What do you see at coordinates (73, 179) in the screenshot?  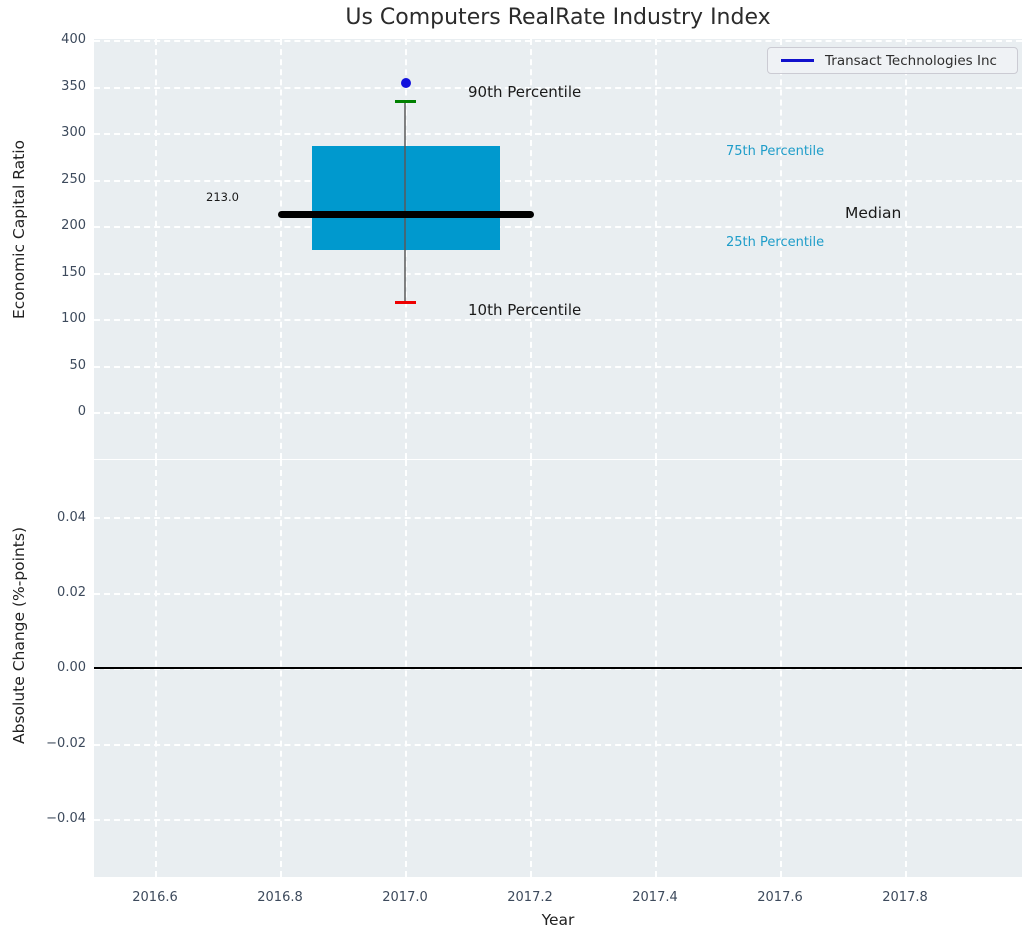 I see `ytick-label: 250` at bounding box center [73, 179].